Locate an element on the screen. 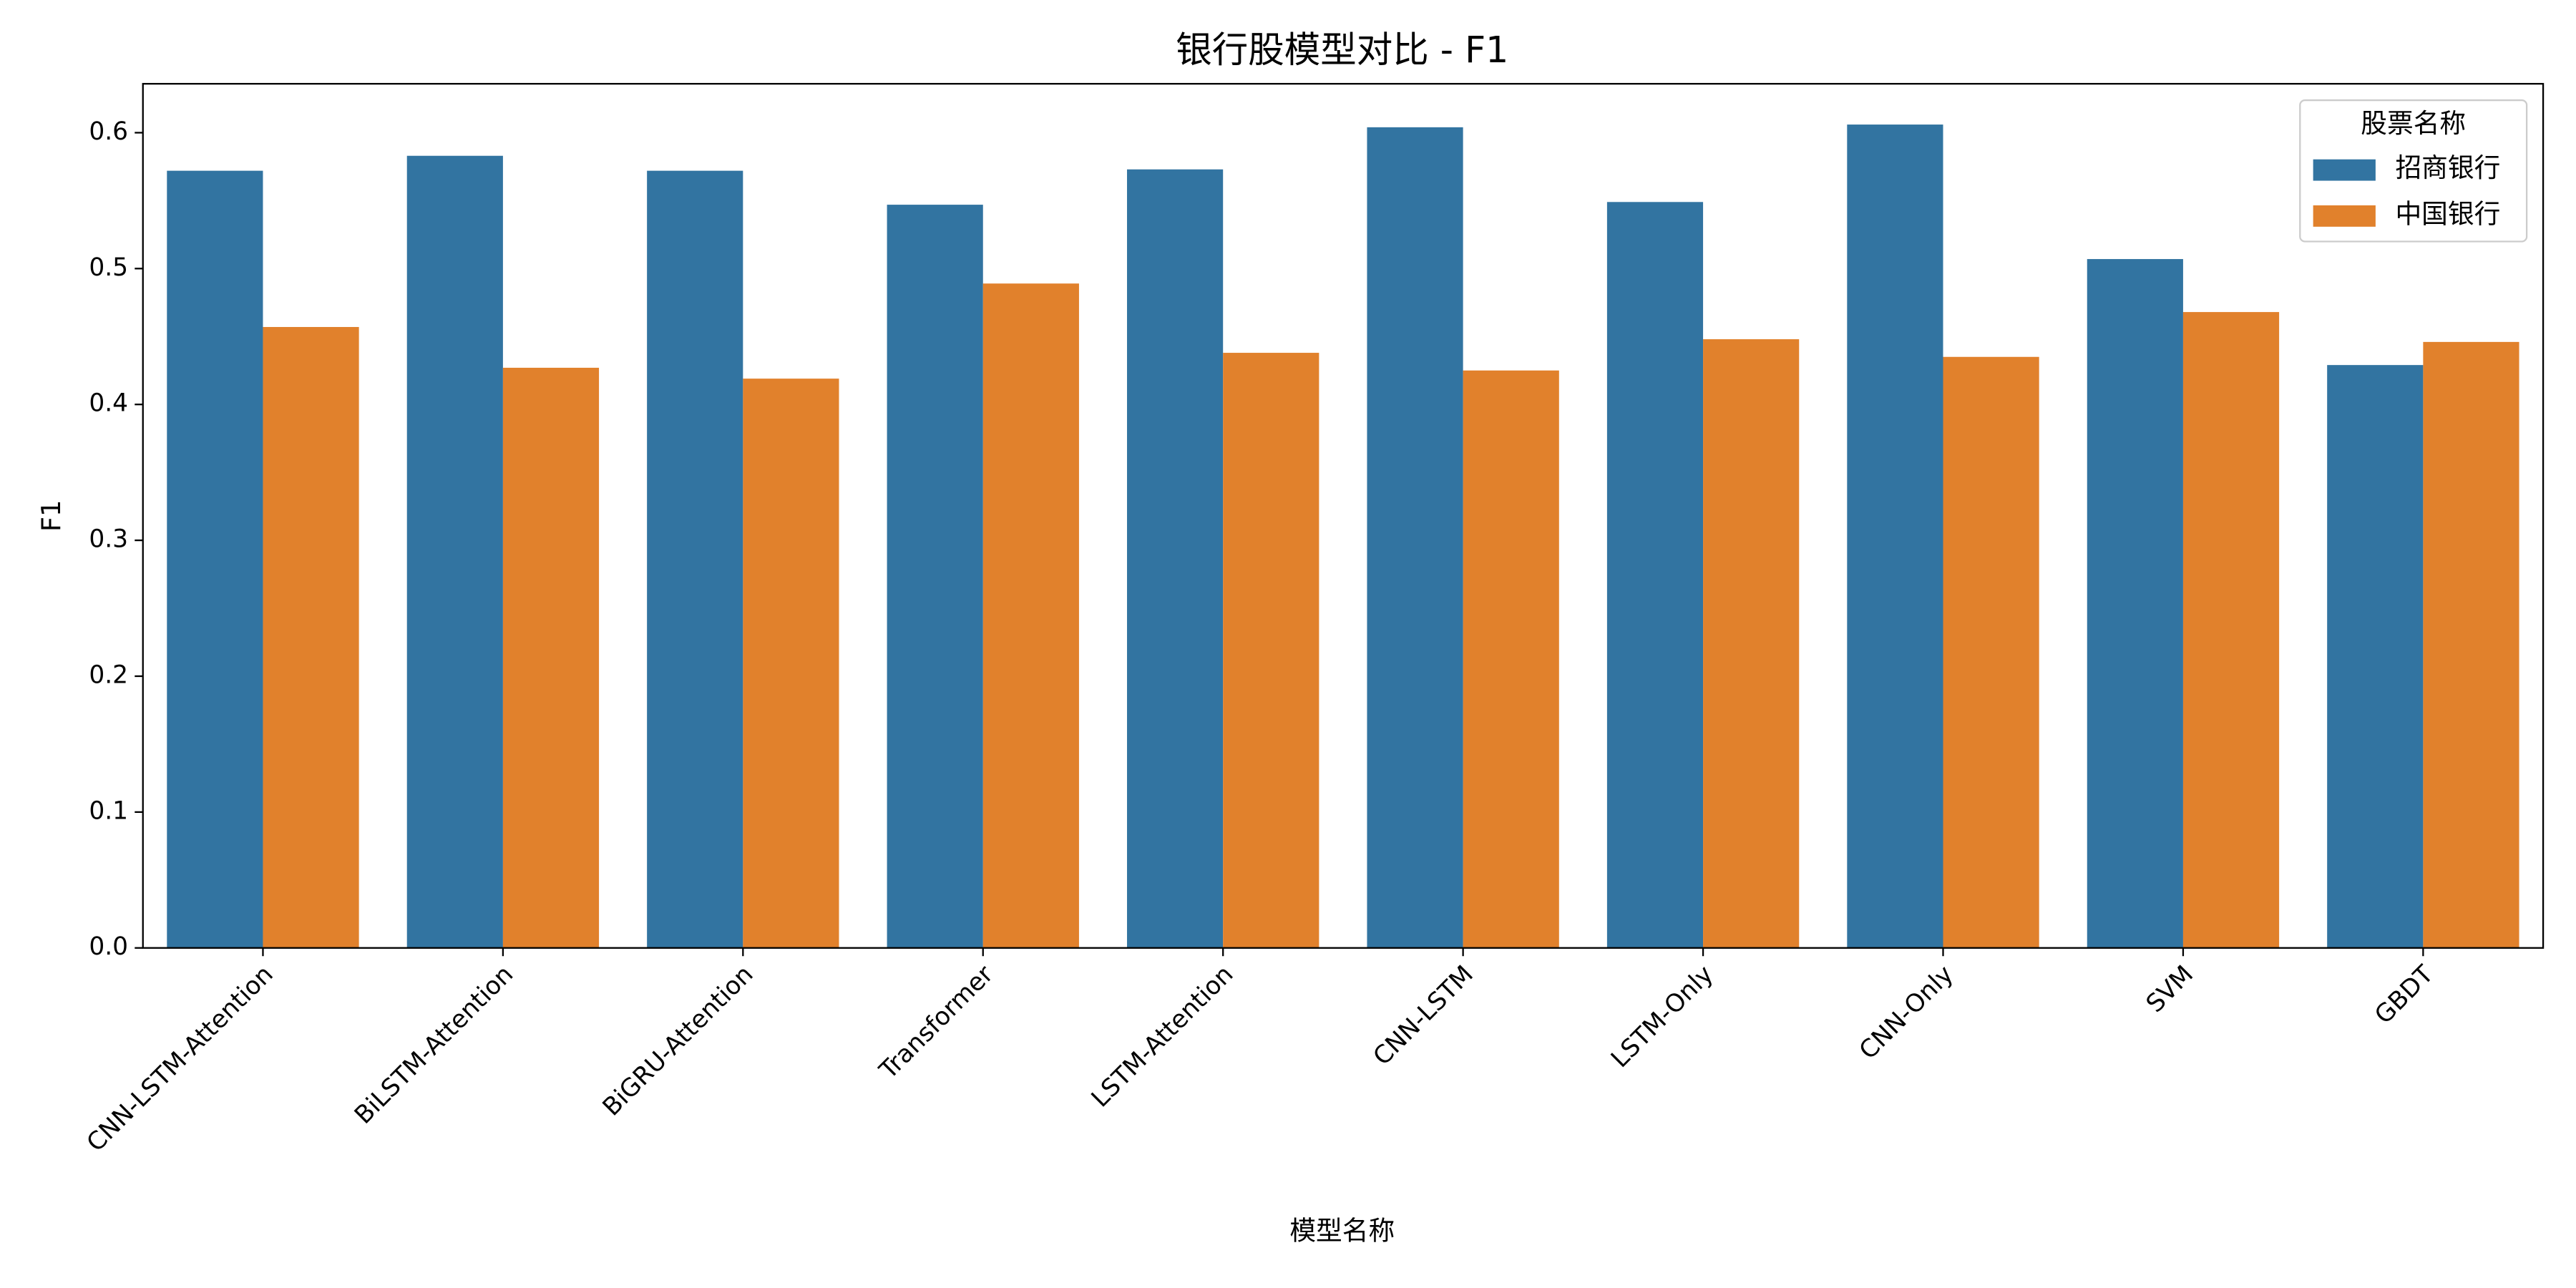 The image size is (2576, 1288). y-tick-label: 0.1 is located at coordinates (108, 810).